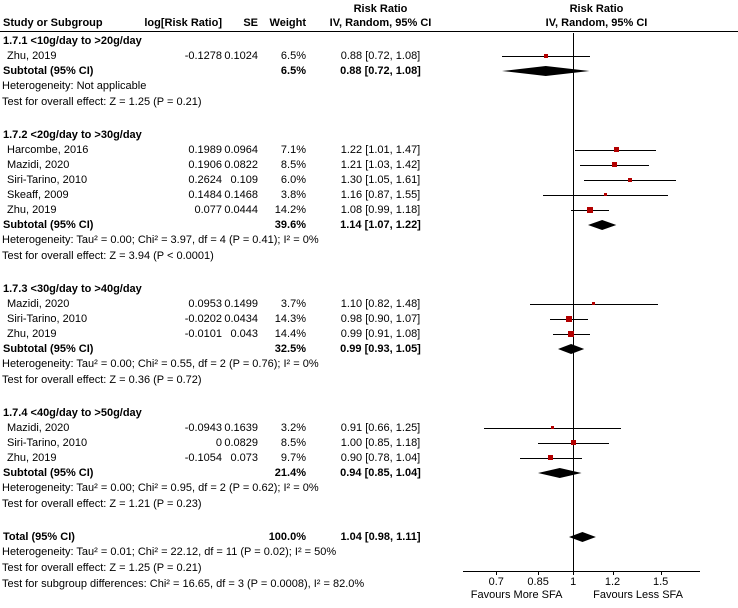 This screenshot has width=738, height=608. Describe the element at coordinates (380, 23) in the screenshot. I see `column-header-effect-method: IV, Random, 95% CI` at that location.